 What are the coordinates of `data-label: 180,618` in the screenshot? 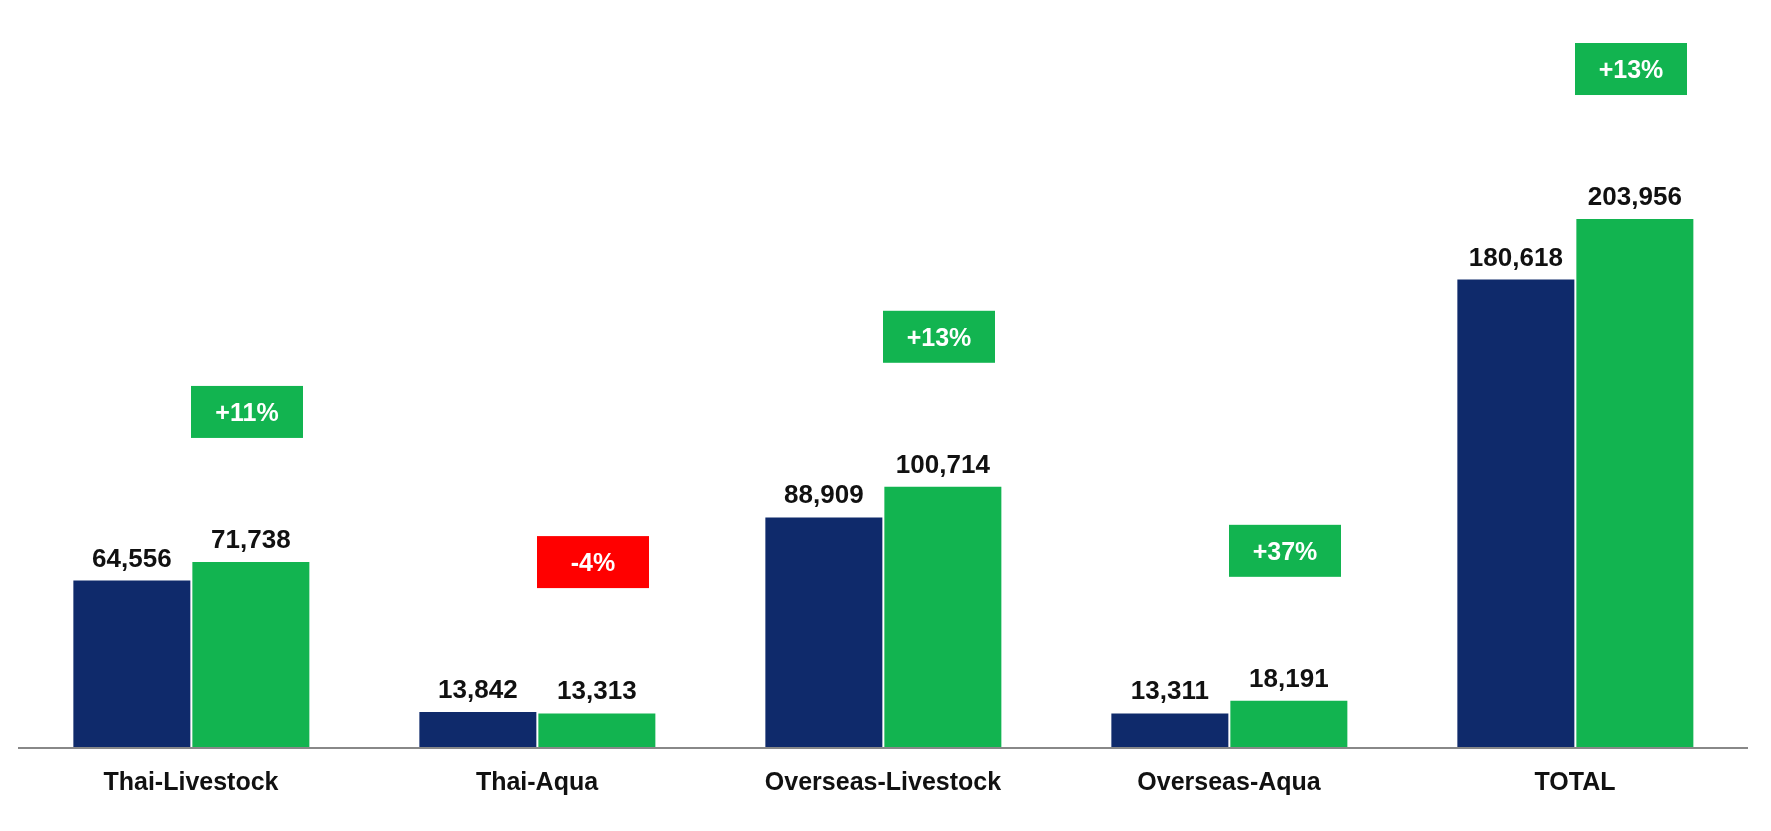 It's located at (1515, 256).